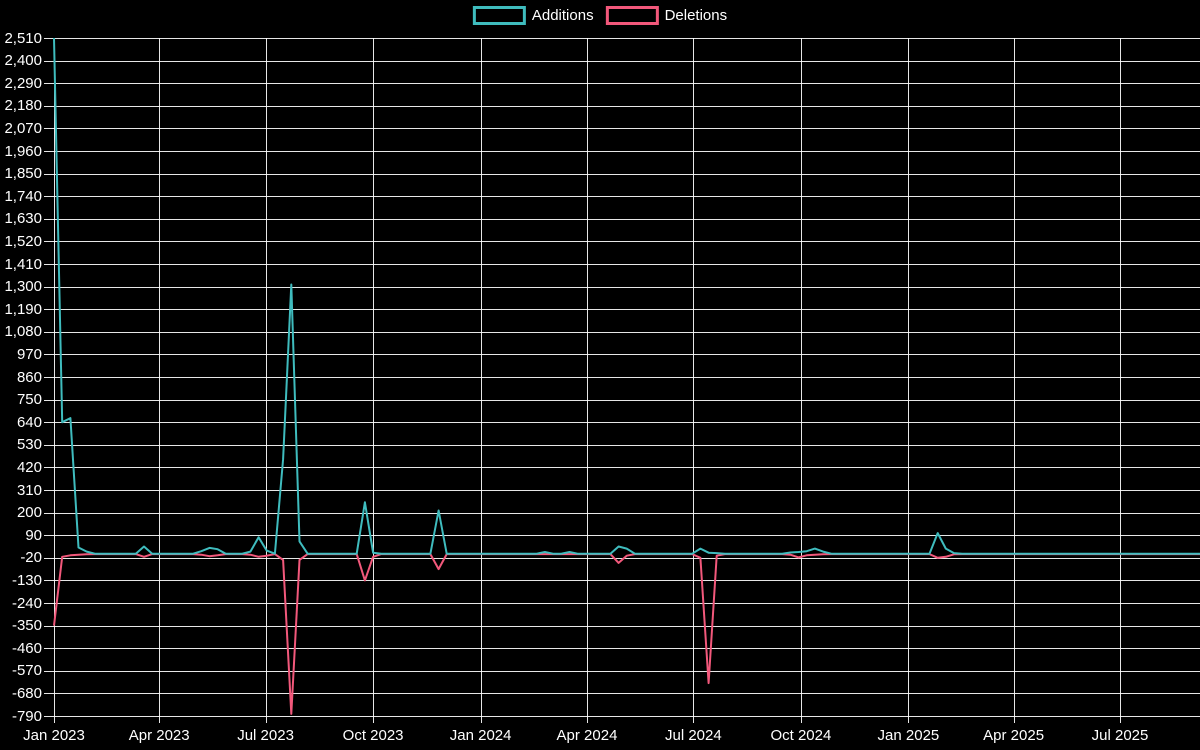 This screenshot has width=1200, height=750. What do you see at coordinates (29, 422) in the screenshot?
I see `y-tick-label: 640` at bounding box center [29, 422].